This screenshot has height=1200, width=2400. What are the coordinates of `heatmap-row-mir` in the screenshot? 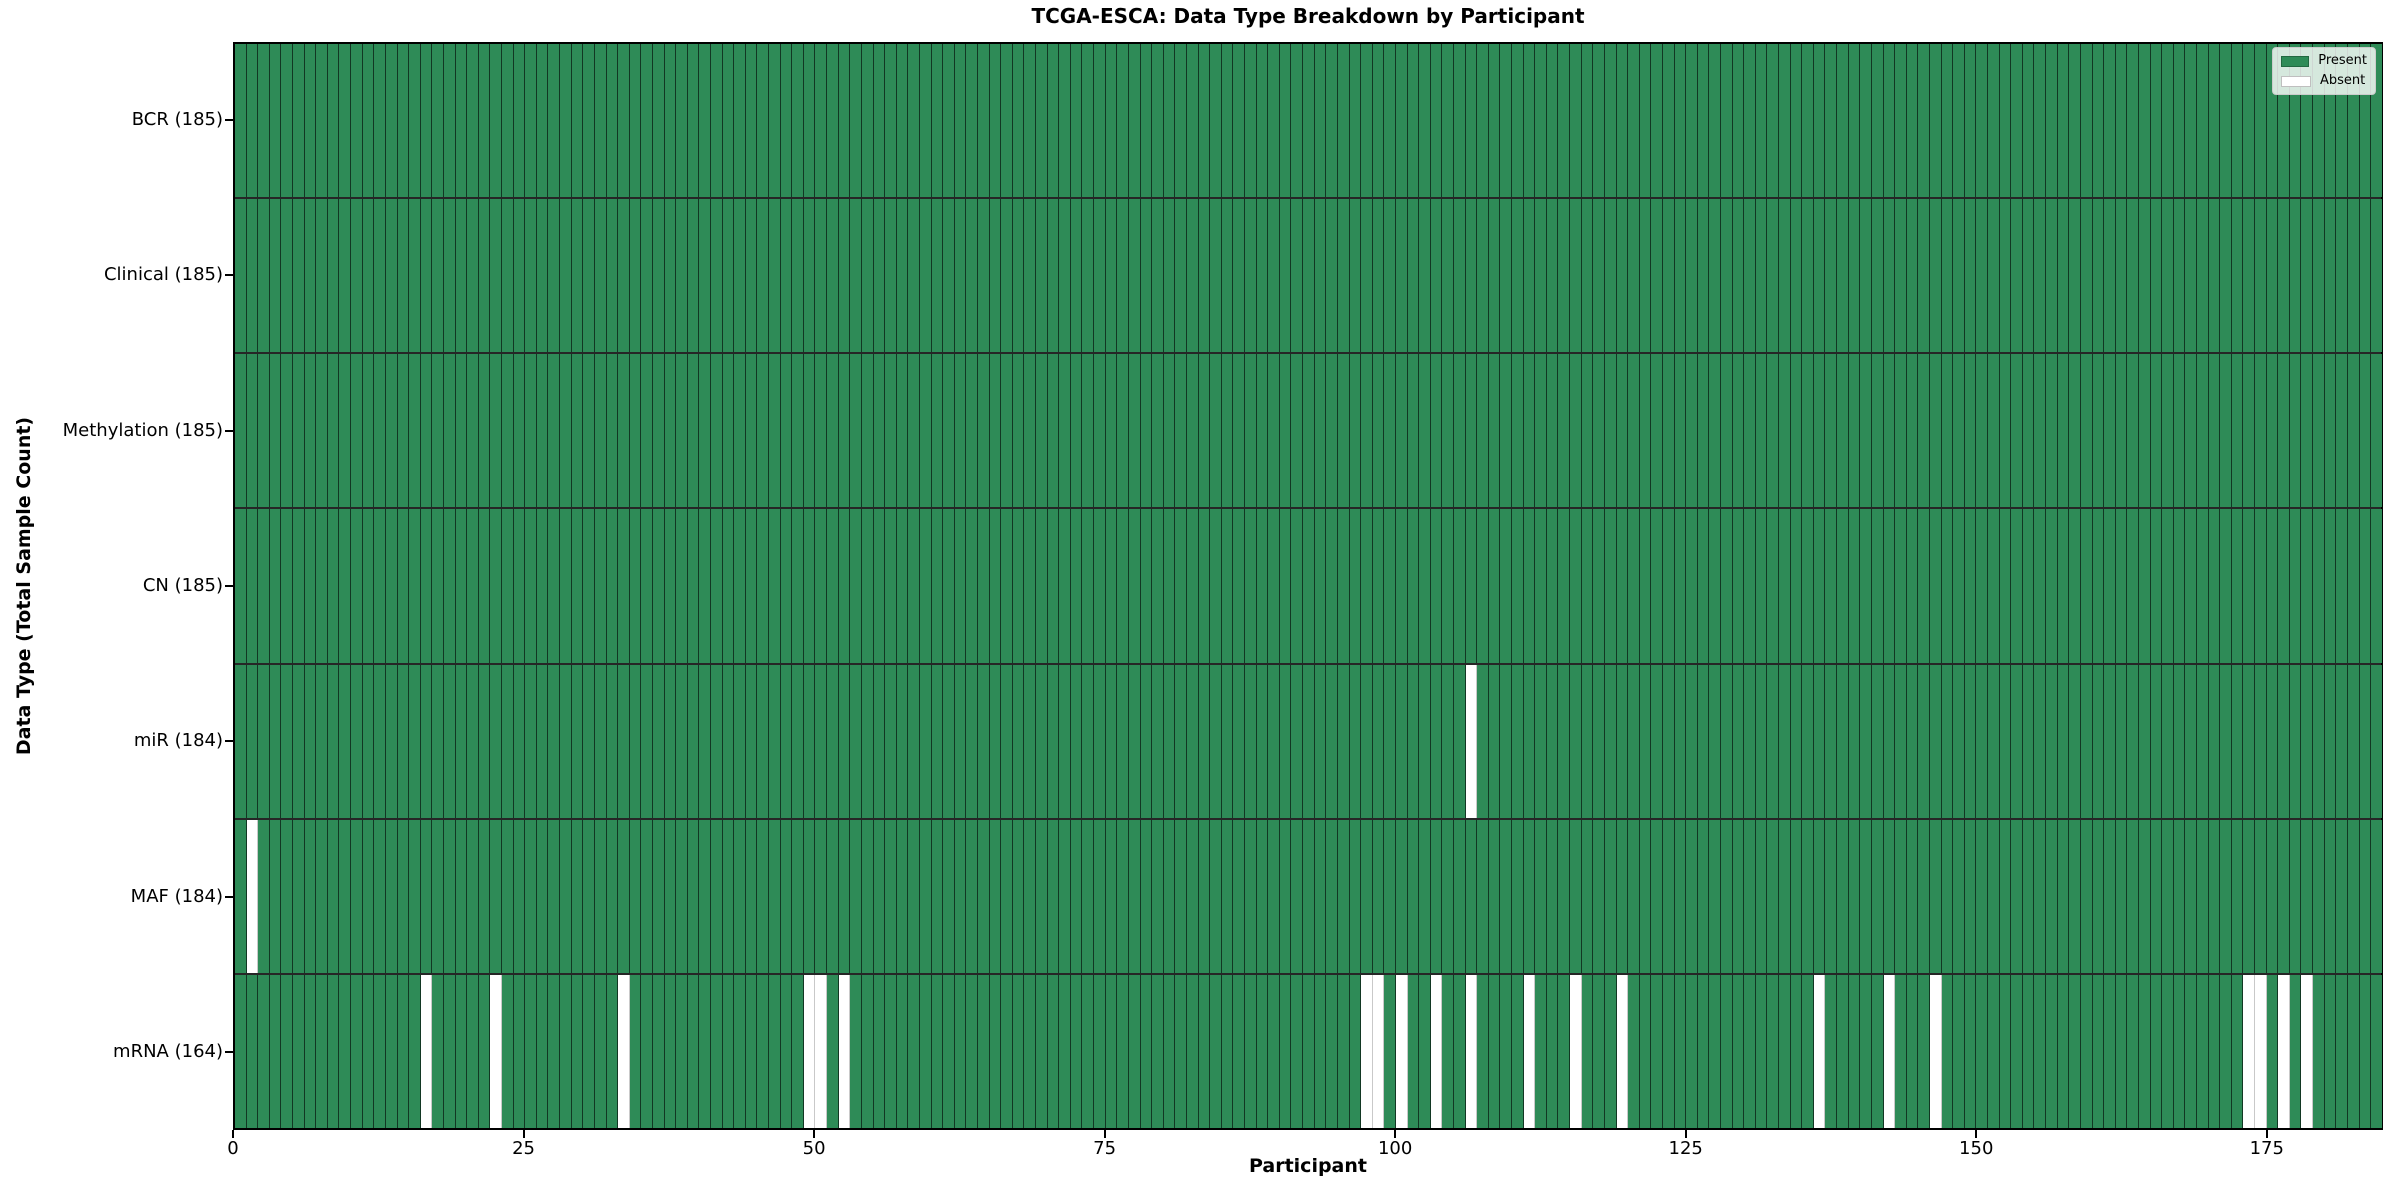 It's located at (1308, 742).